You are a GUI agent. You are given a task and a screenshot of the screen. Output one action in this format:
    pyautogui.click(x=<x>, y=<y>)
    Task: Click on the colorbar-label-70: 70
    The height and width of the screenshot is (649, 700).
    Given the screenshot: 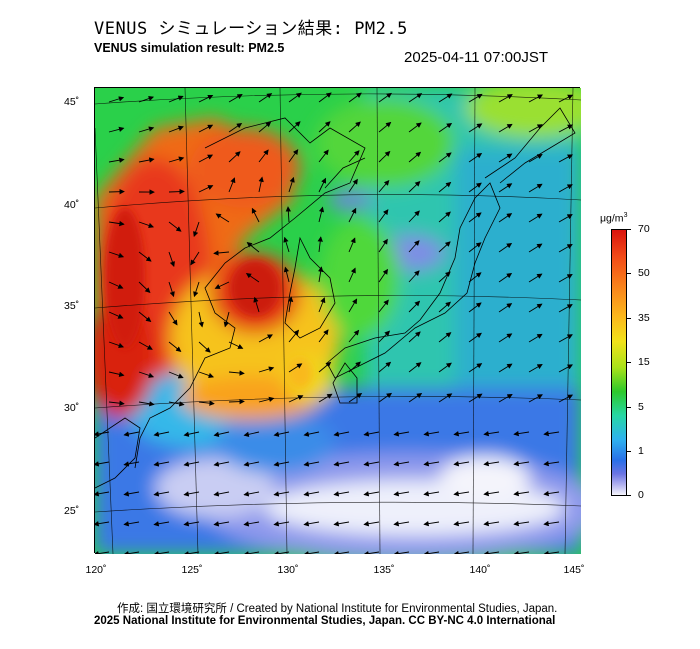 What is the action you would take?
    pyautogui.click(x=644, y=229)
    